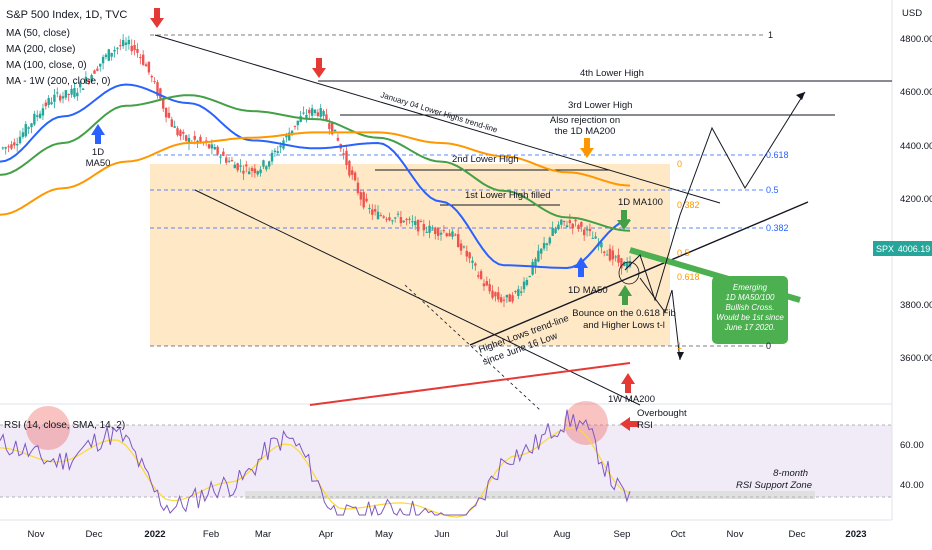 The image size is (932, 550). I want to click on rsi-ma-line, so click(315, 472).